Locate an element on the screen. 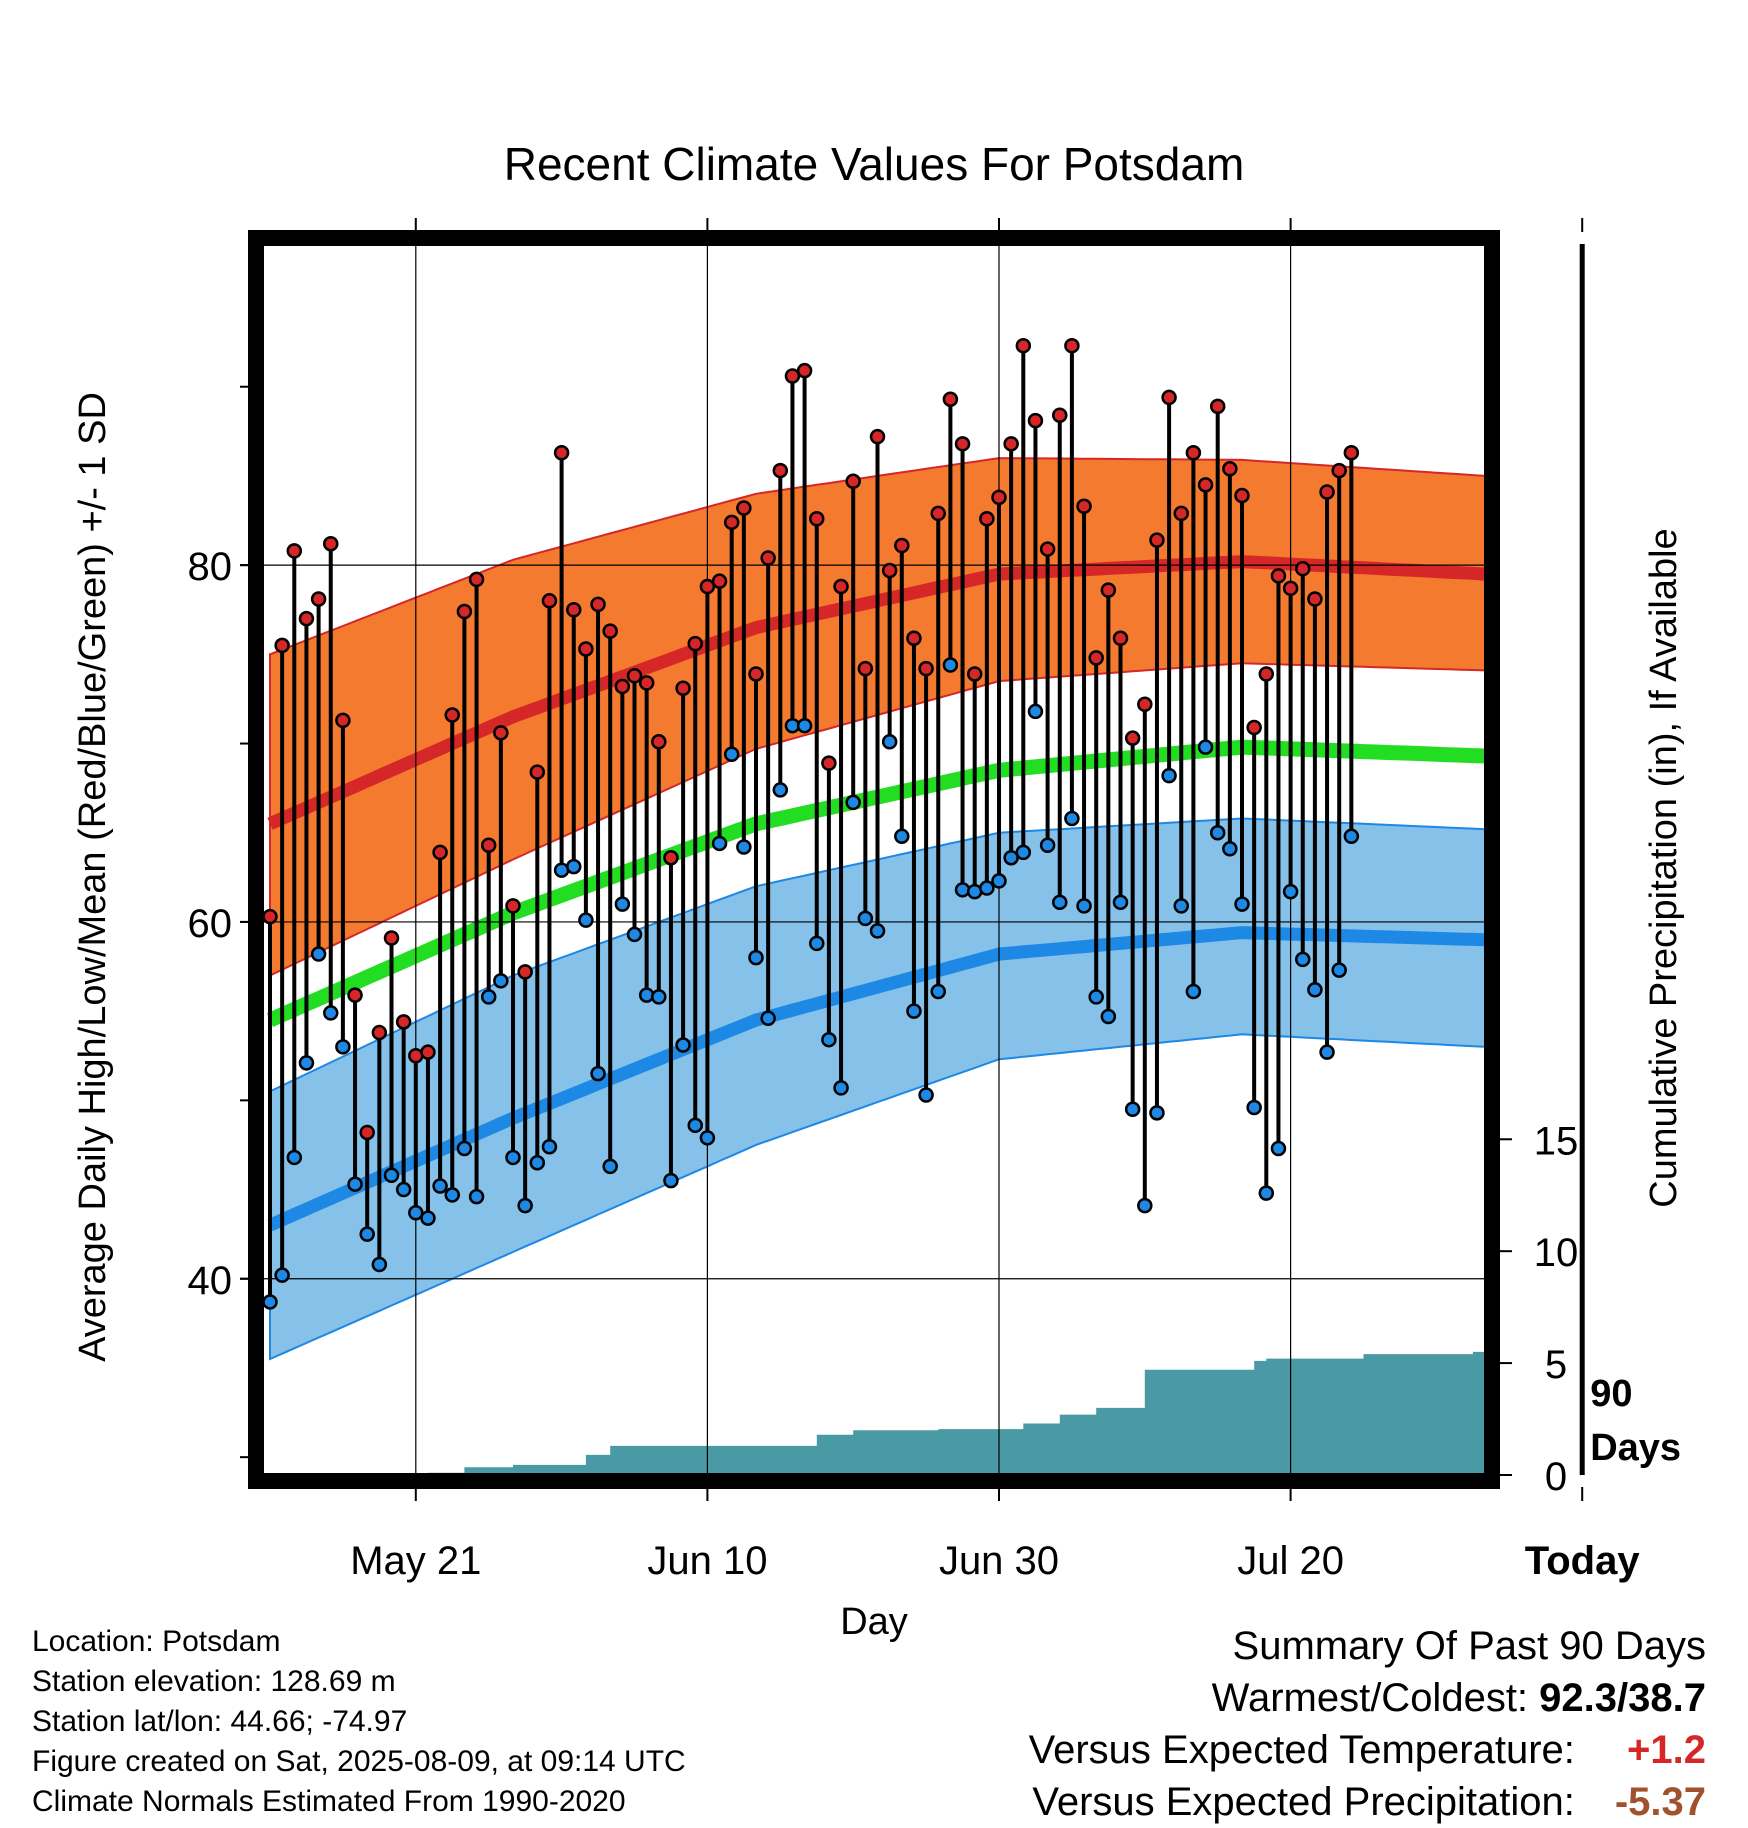  y-tick-label: 80 is located at coordinates (210, 567).